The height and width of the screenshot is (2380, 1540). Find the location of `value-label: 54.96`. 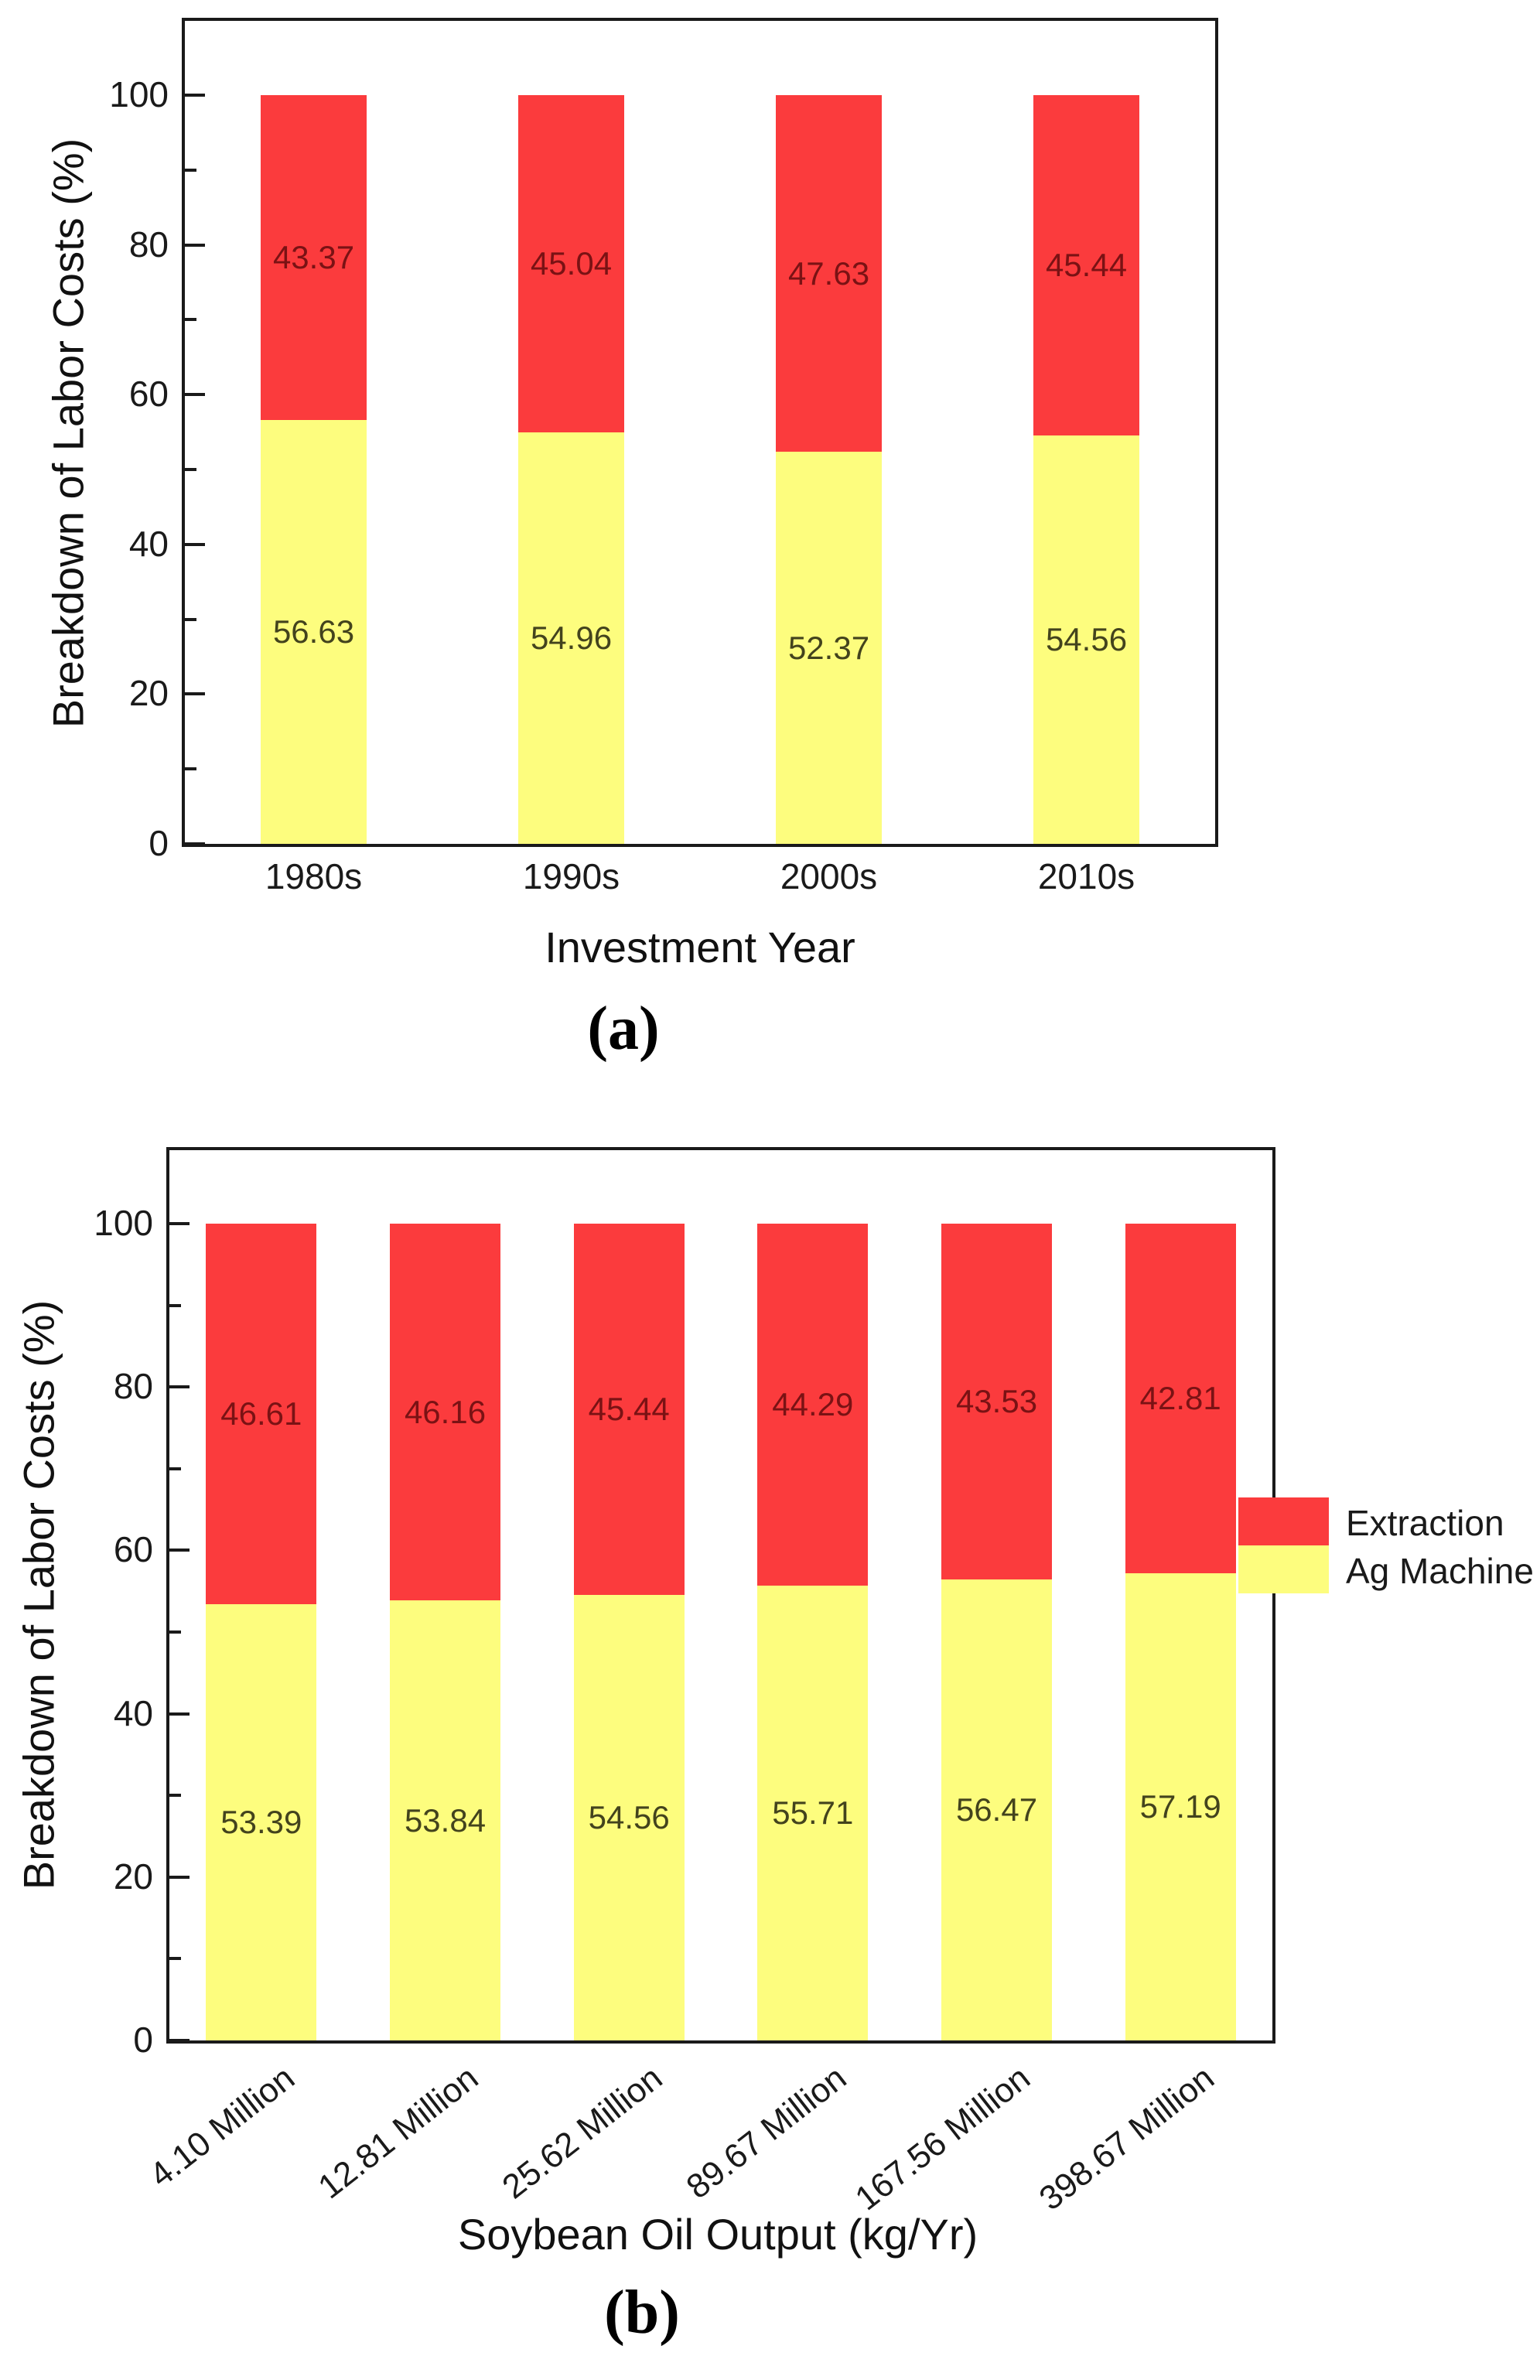

value-label: 54.96 is located at coordinates (571, 638).